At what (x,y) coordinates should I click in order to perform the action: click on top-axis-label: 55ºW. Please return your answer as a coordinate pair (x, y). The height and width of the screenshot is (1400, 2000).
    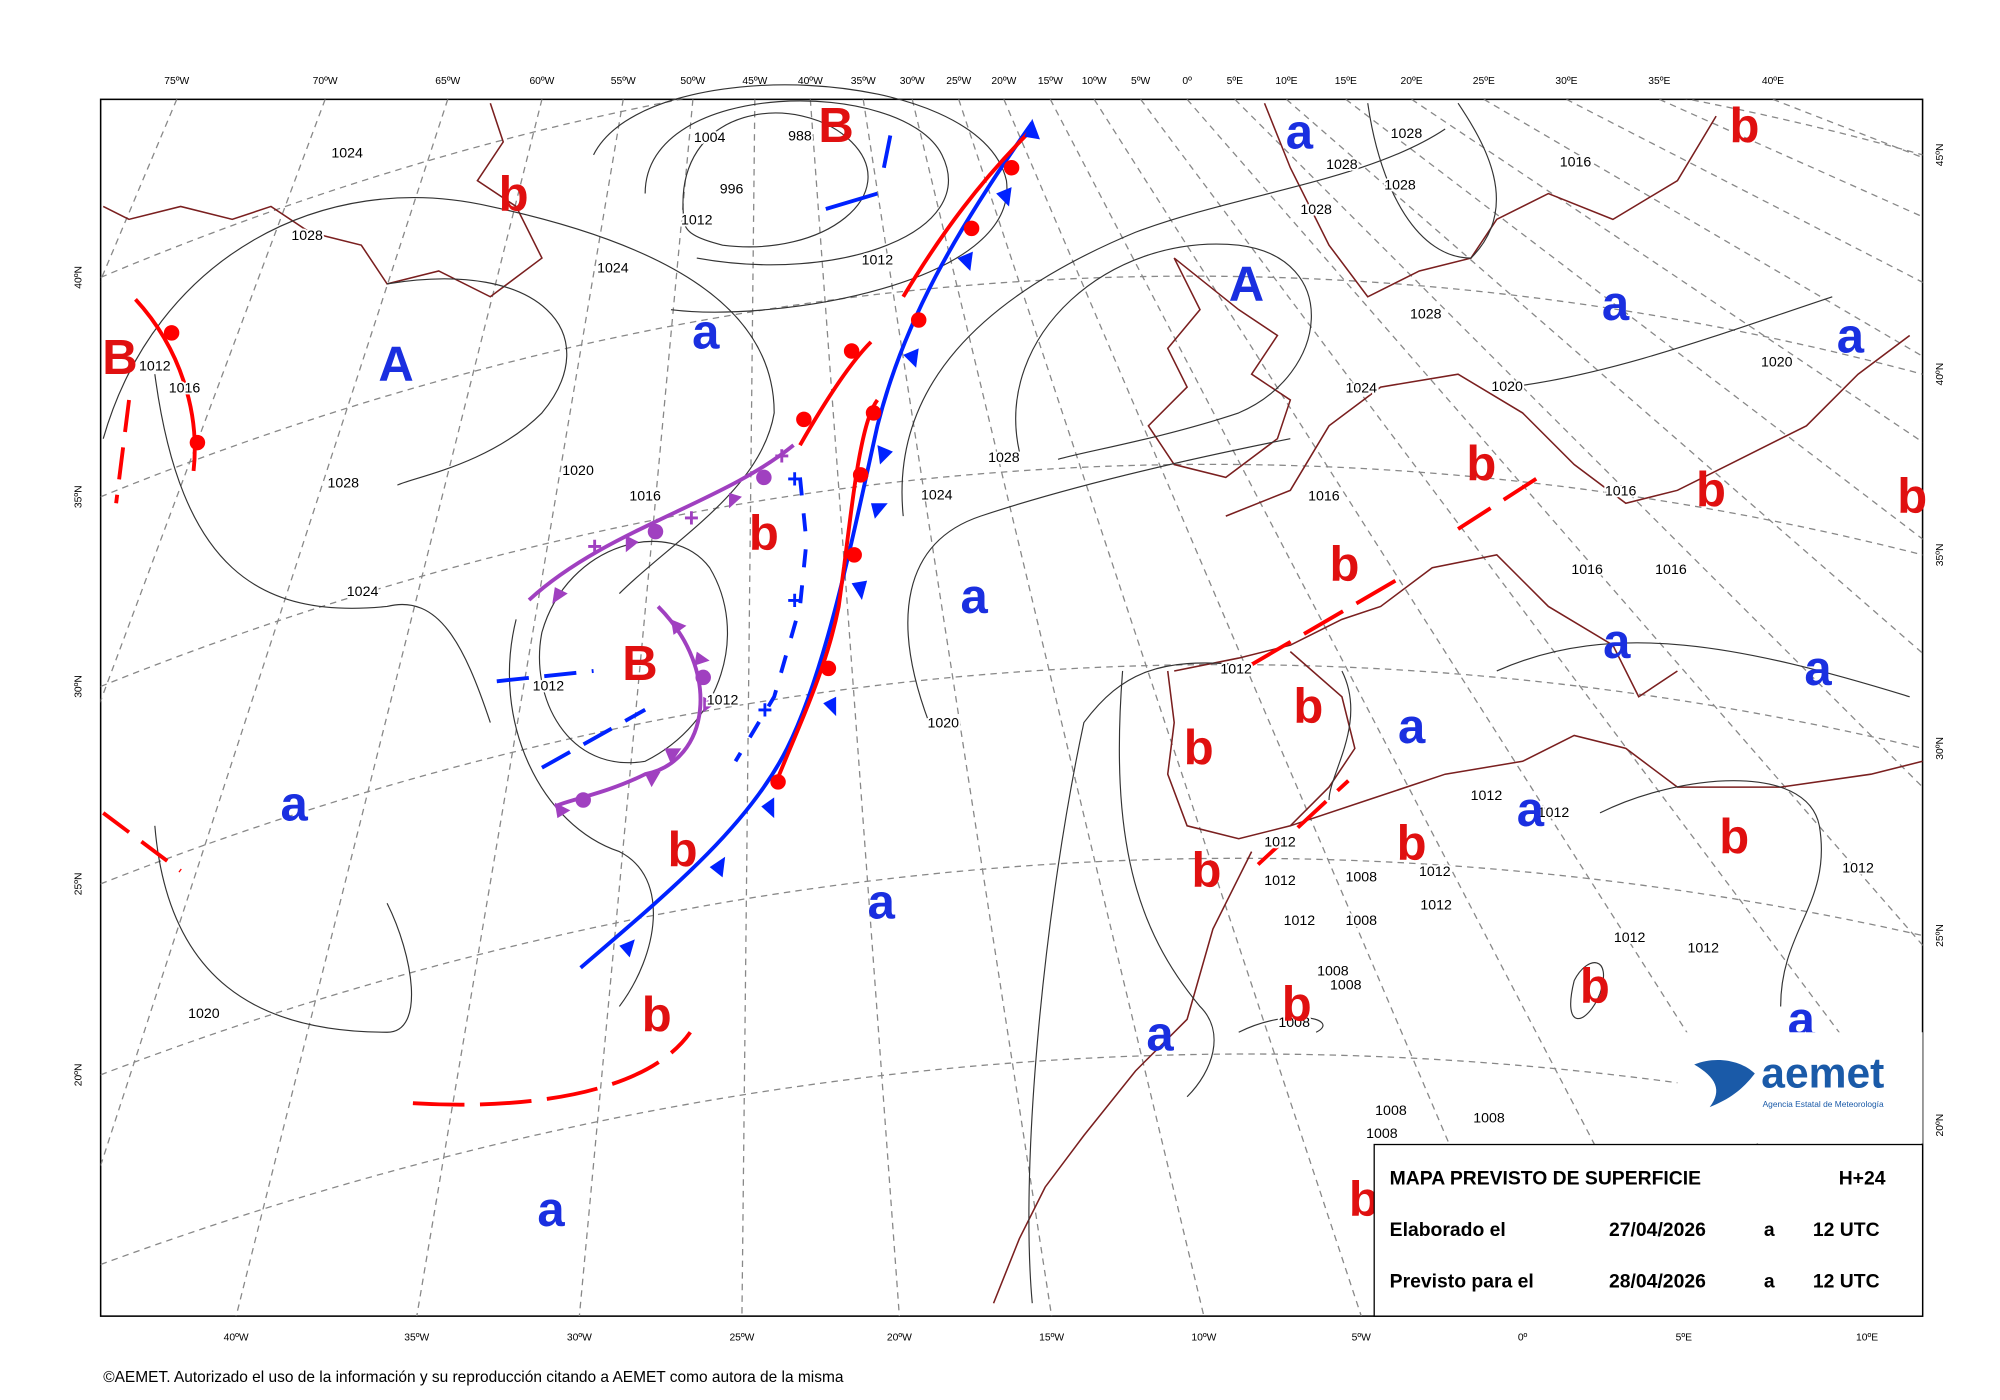
    Looking at the image, I should click on (623, 81).